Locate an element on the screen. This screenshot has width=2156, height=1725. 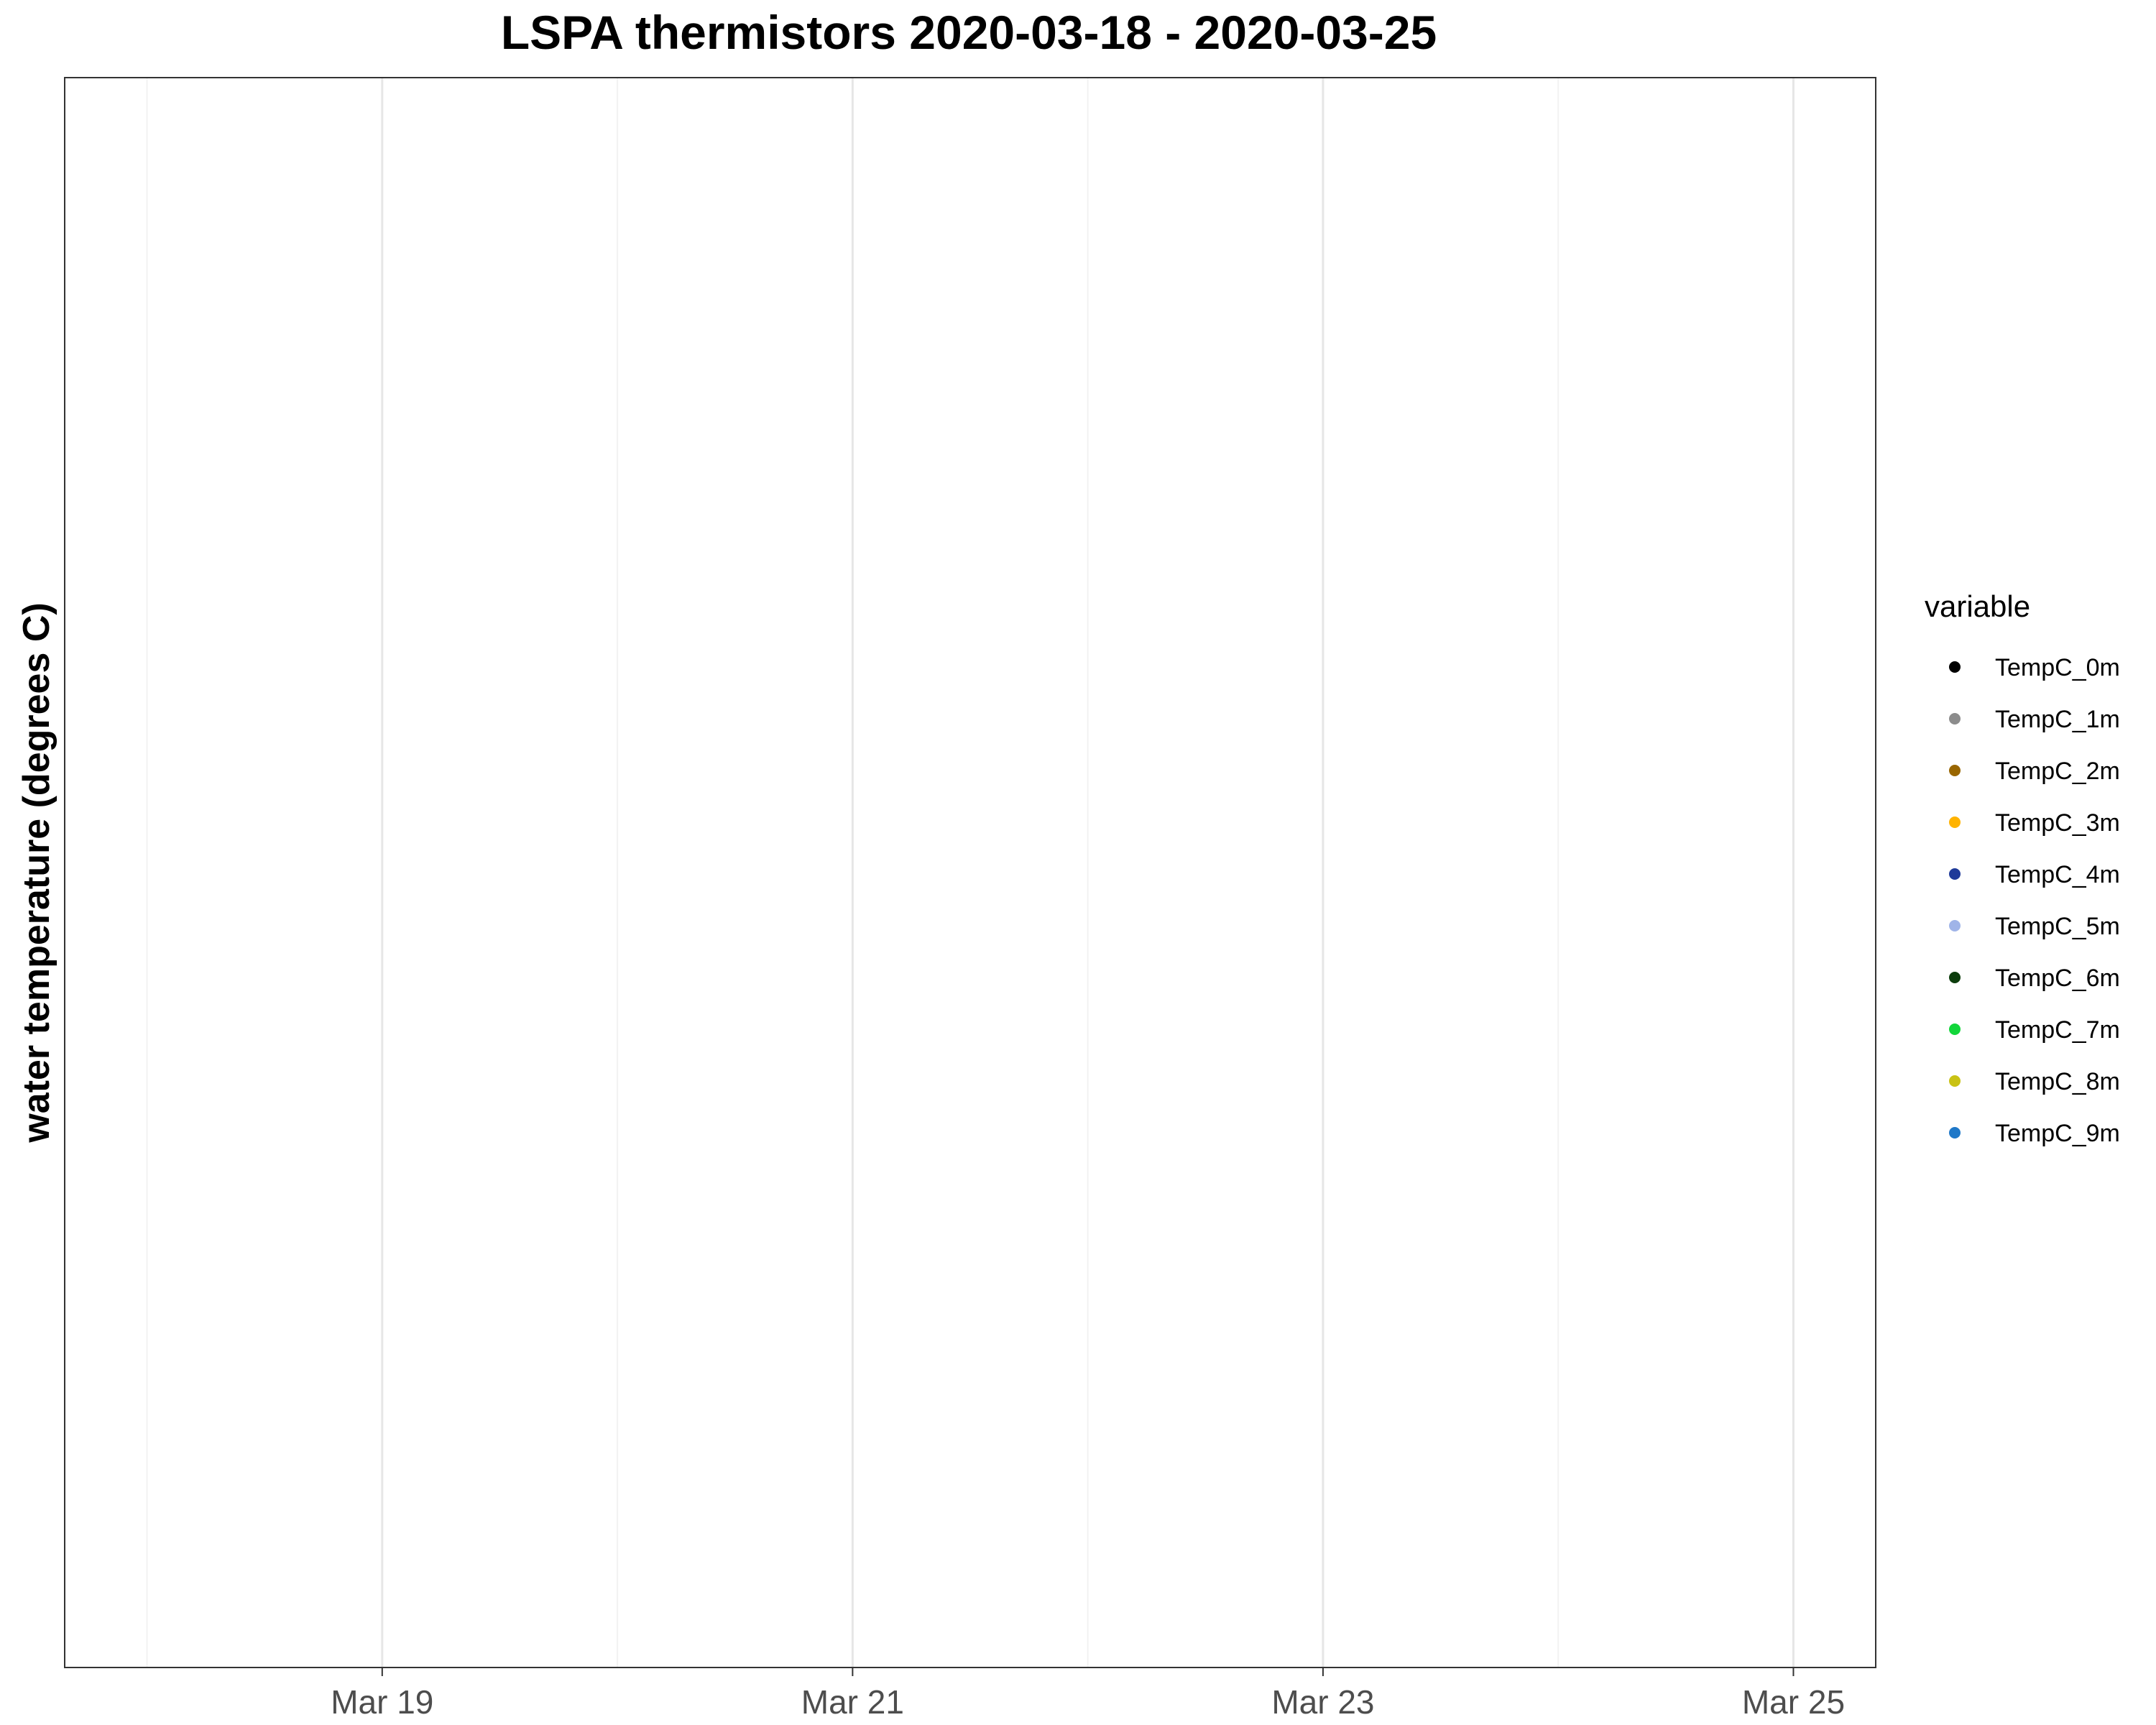
legend-label: TempC_3m is located at coordinates (2057, 823).